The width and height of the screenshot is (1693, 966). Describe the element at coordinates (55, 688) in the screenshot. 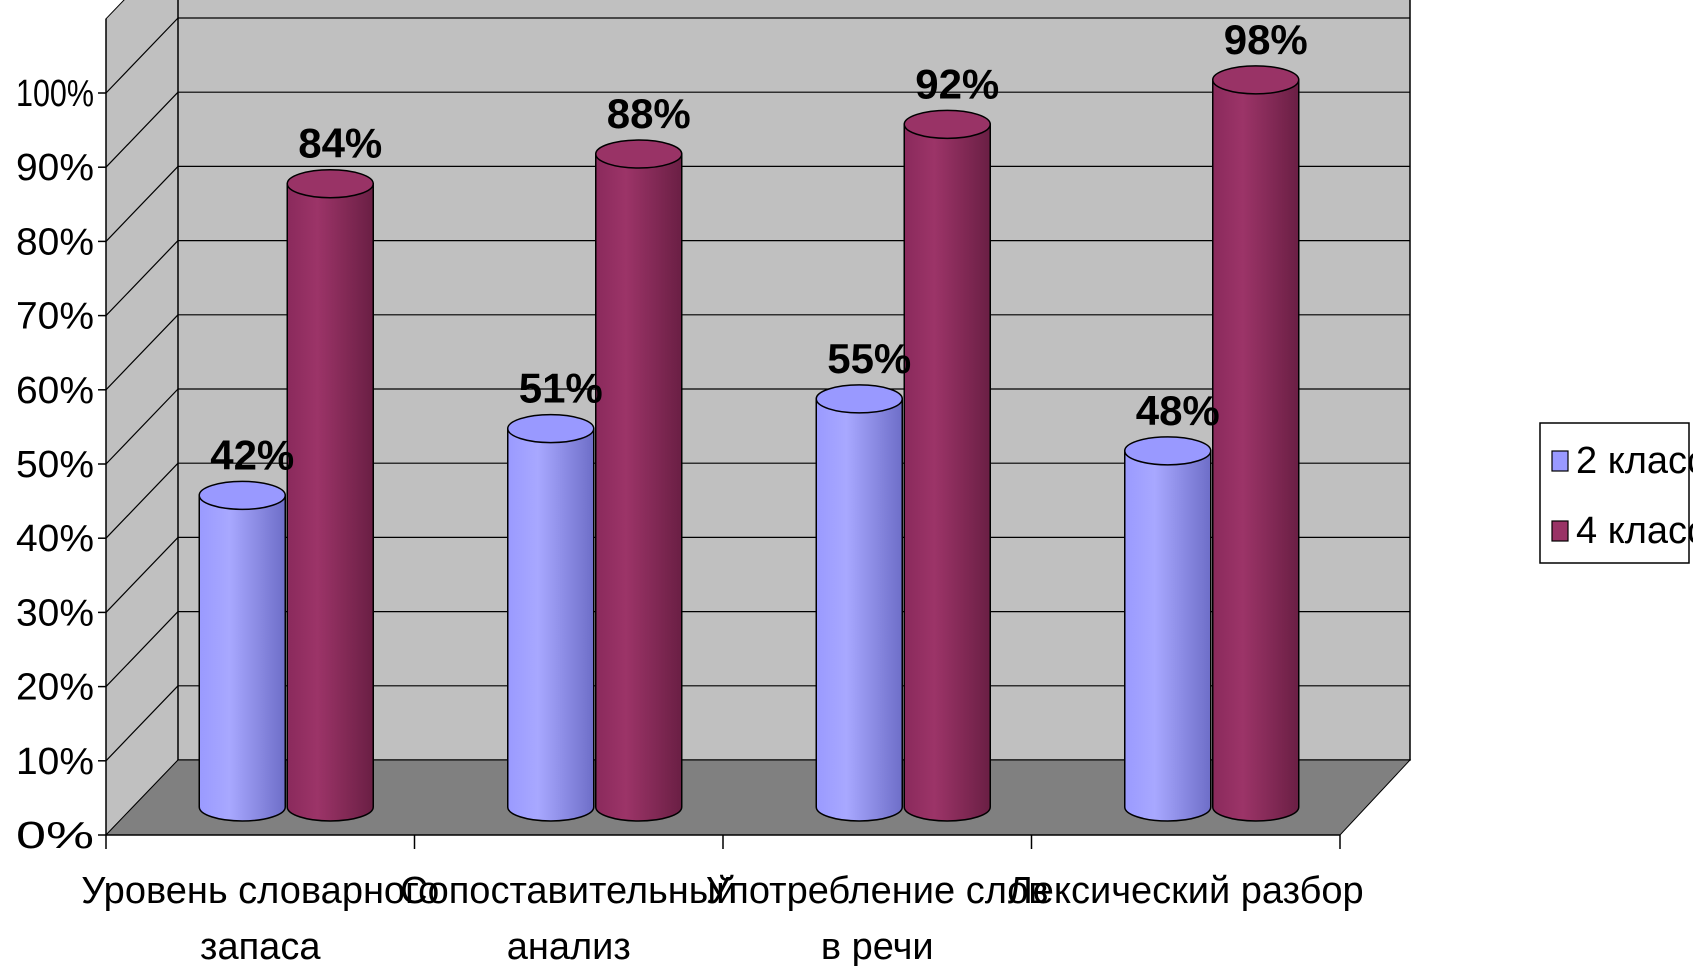

I see `y-tick-label: 20%` at that location.